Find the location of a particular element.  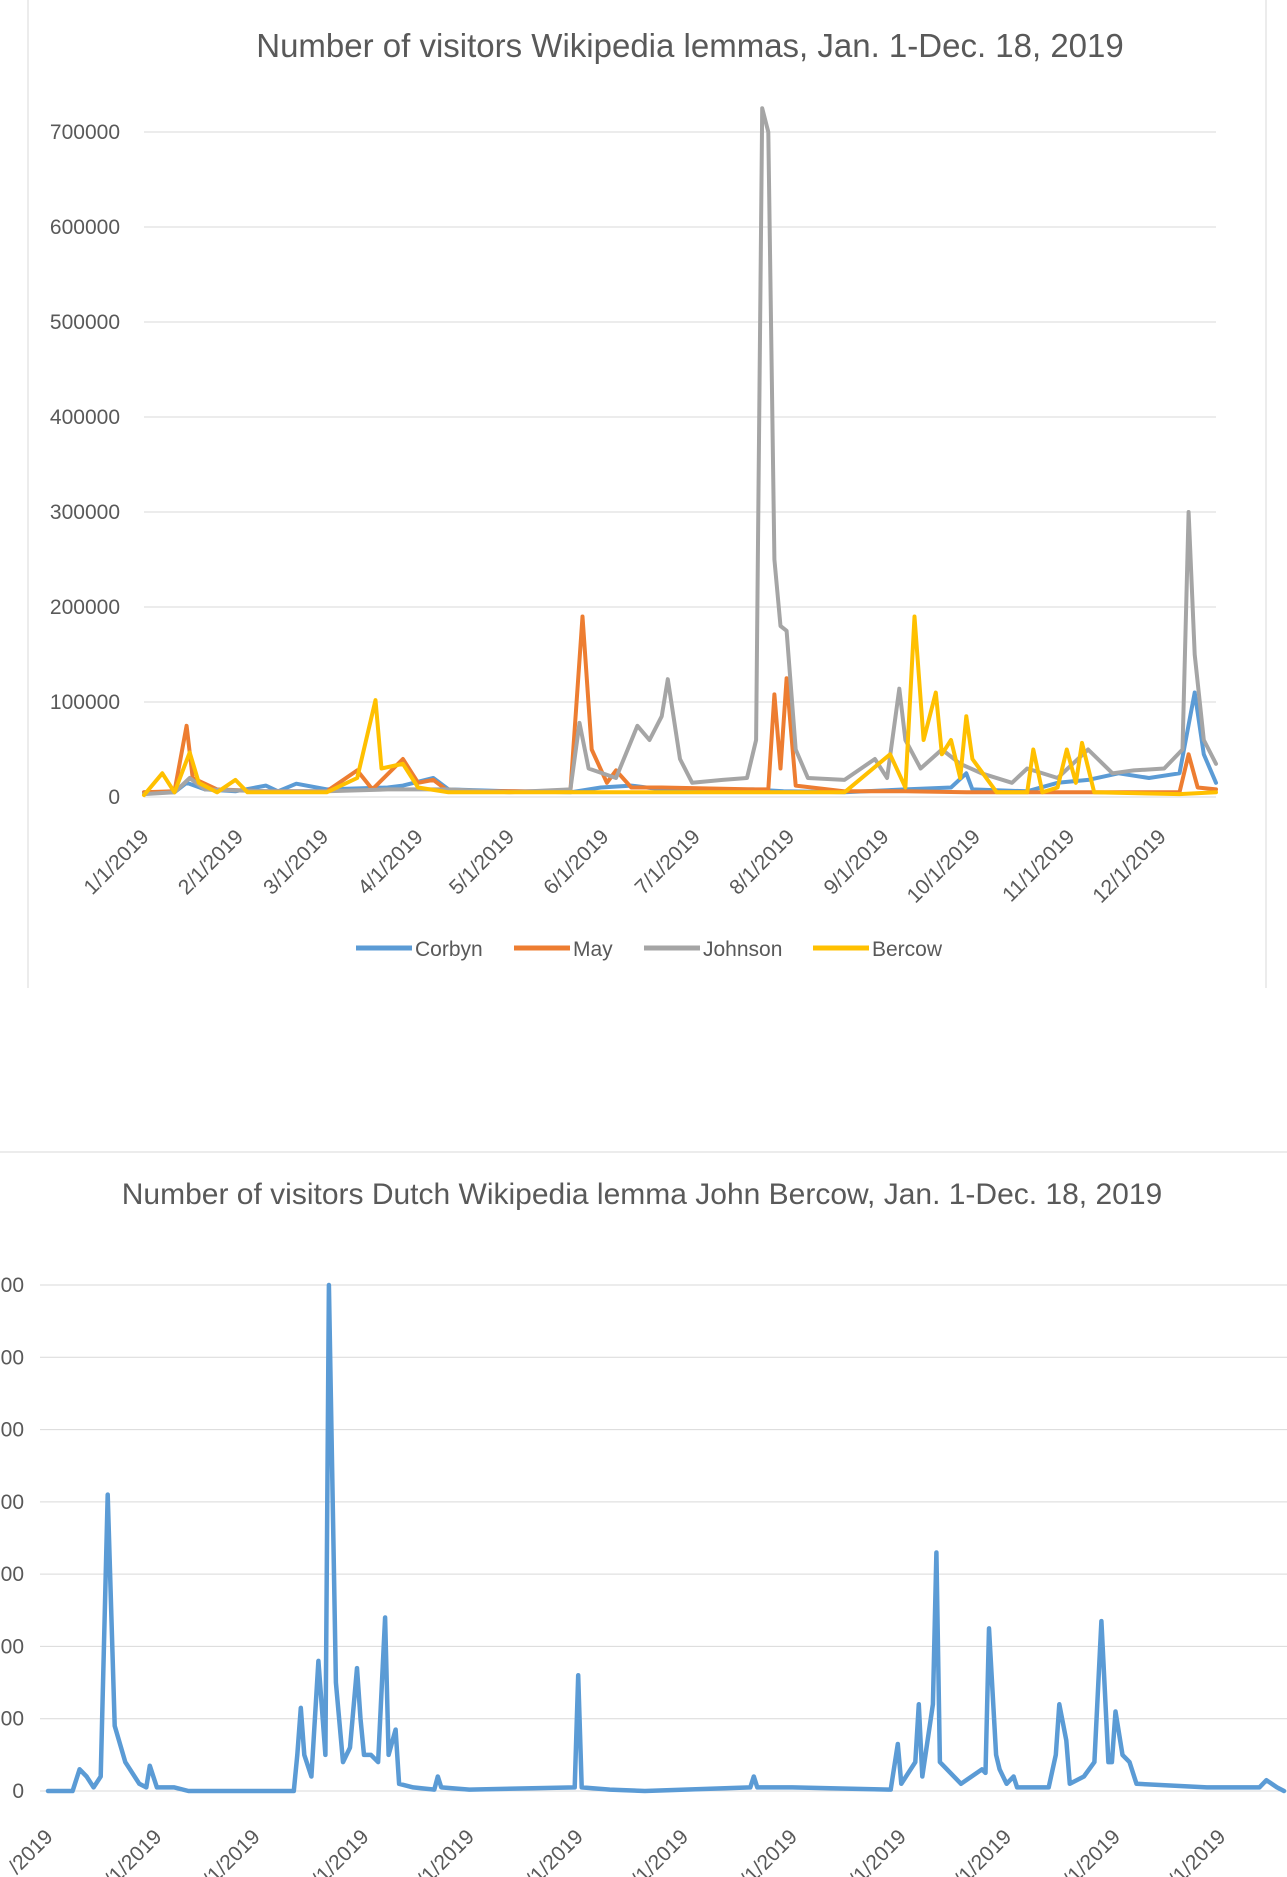

chart-1-y-tick-label: 200000 is located at coordinates (85, 607).